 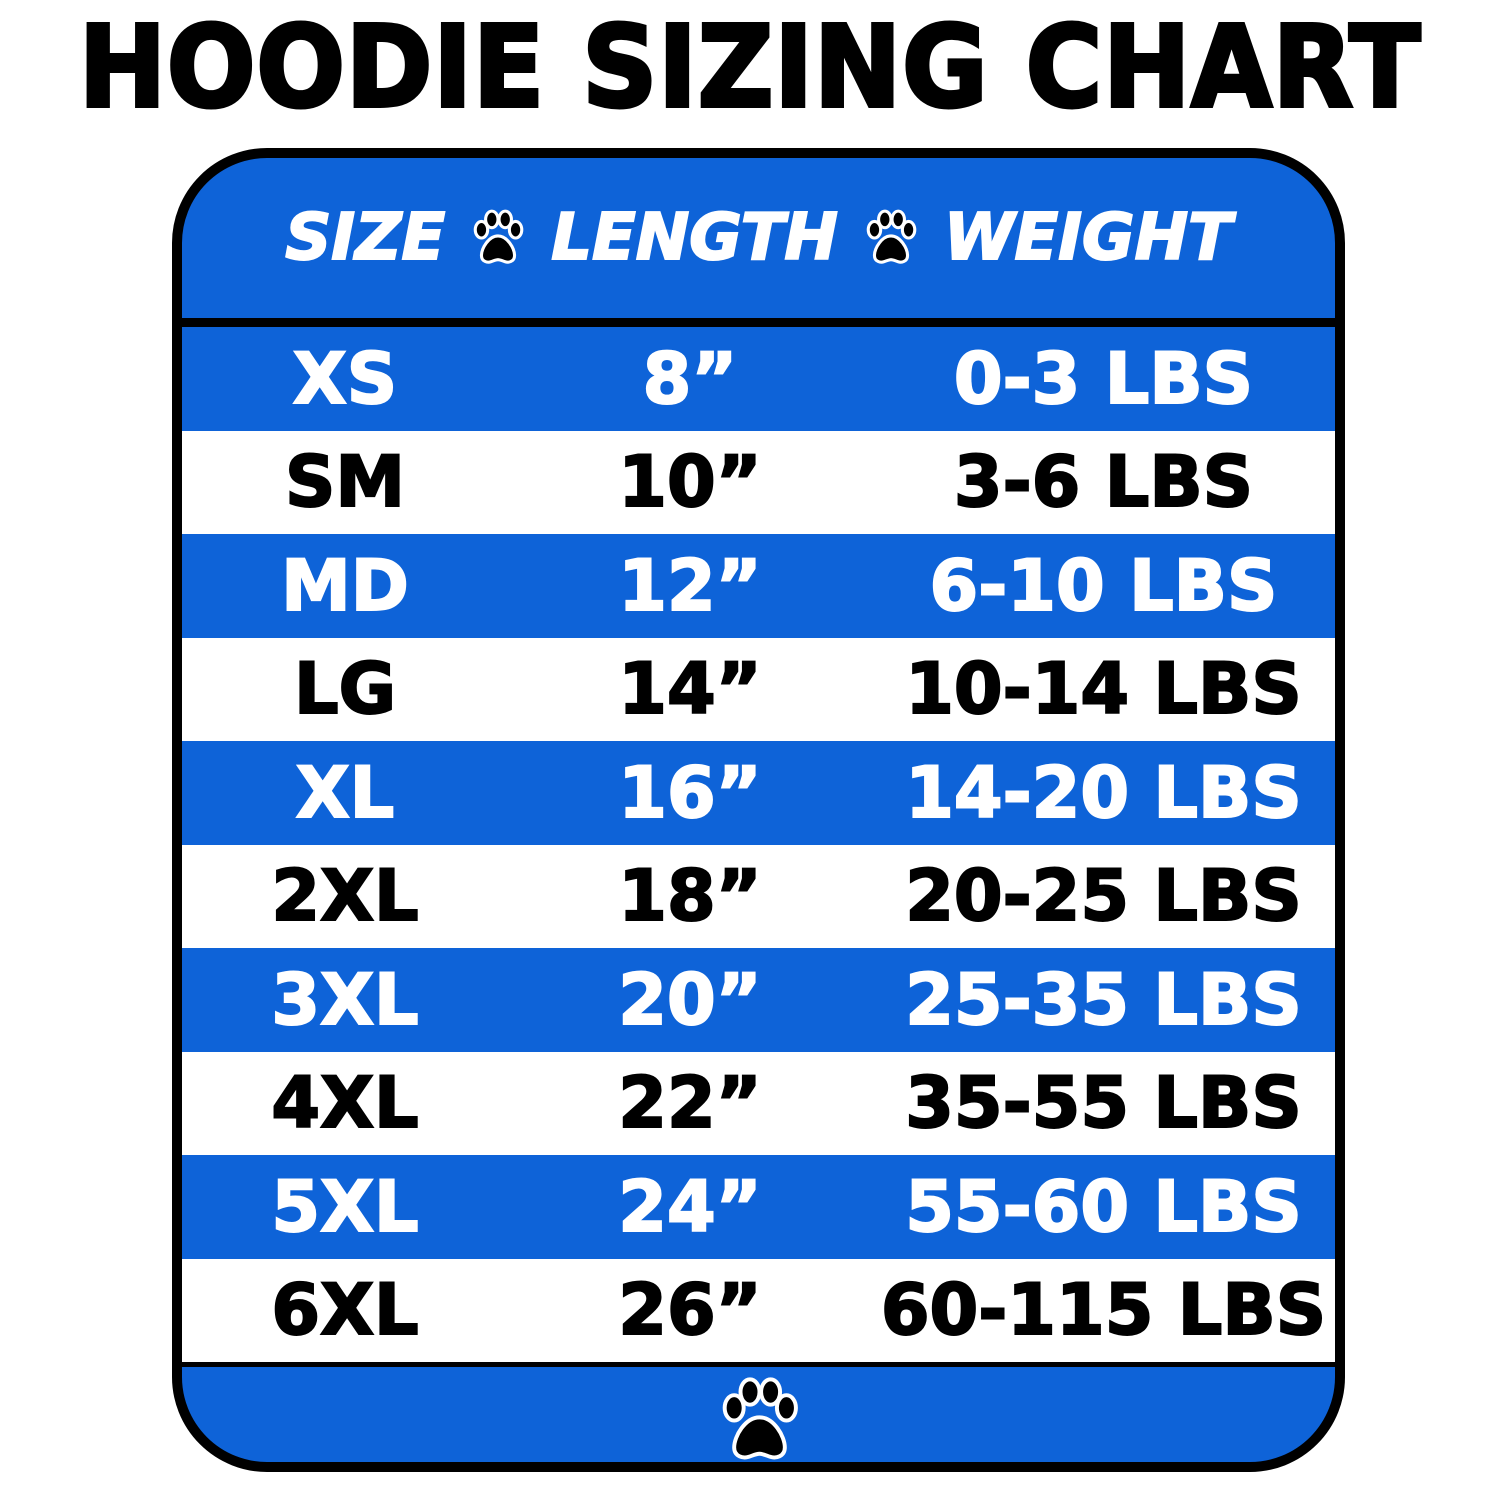 What do you see at coordinates (345, 482) in the screenshot?
I see `size-cell: SM` at bounding box center [345, 482].